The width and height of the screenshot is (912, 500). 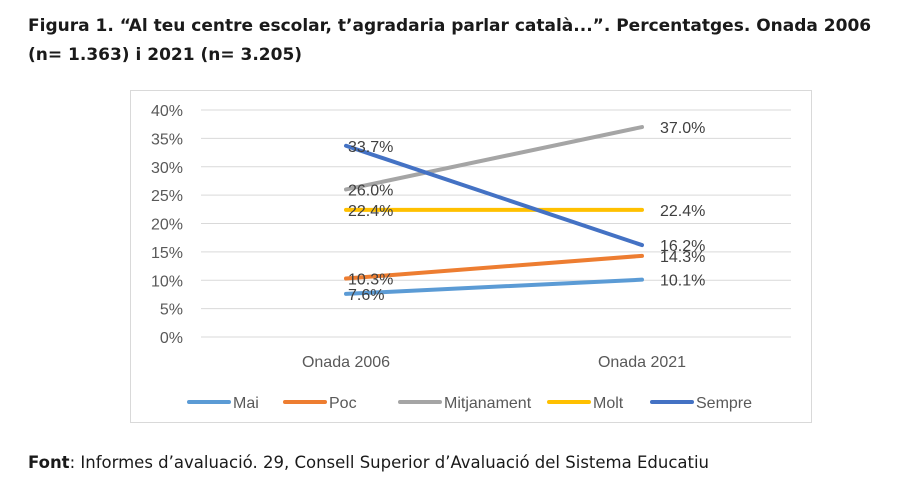 I want to click on x-axis-tick-labels: Onada 2006 Onada 2021, so click(x=494, y=362).